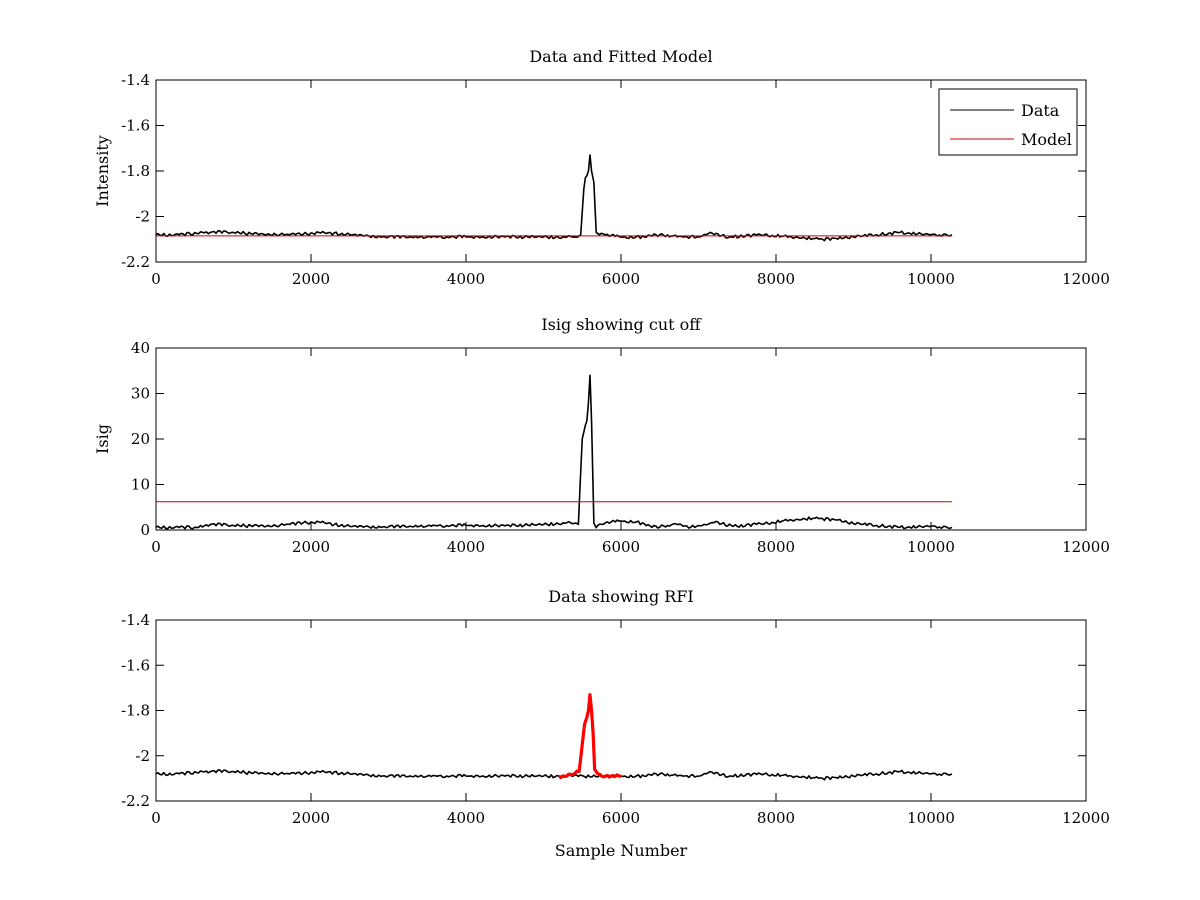  What do you see at coordinates (620, 56) in the screenshot?
I see `chart-title: Data and Fitted Model` at bounding box center [620, 56].